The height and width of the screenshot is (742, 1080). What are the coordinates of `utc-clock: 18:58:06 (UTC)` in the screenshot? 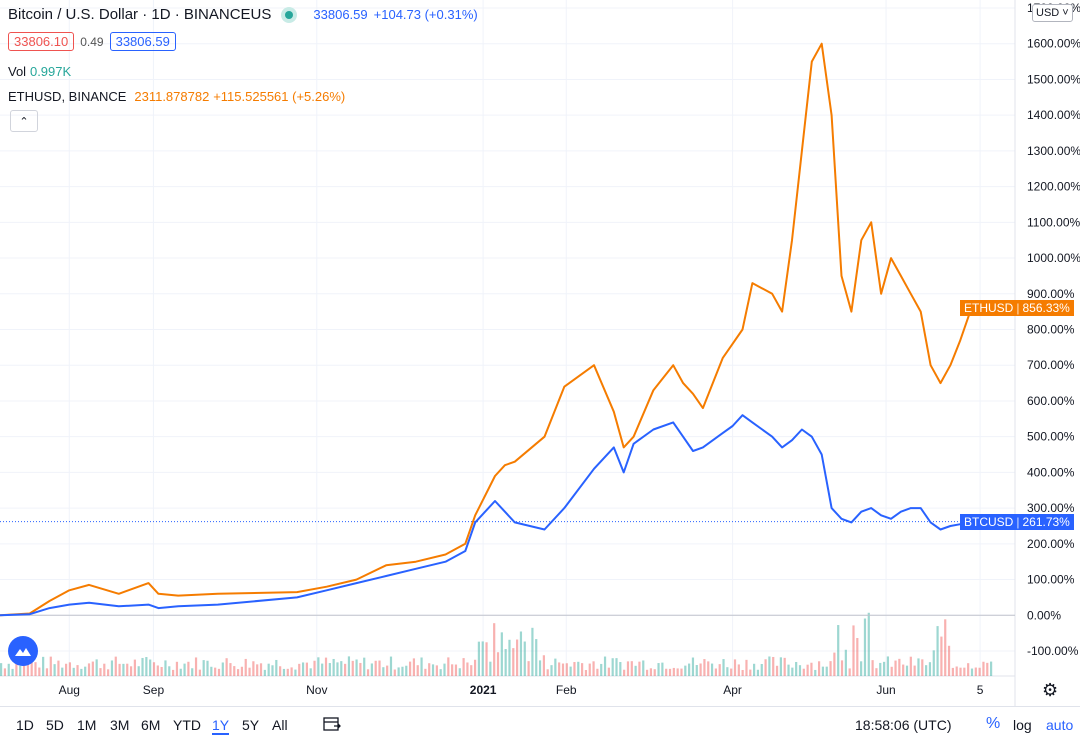 It's located at (903, 725).